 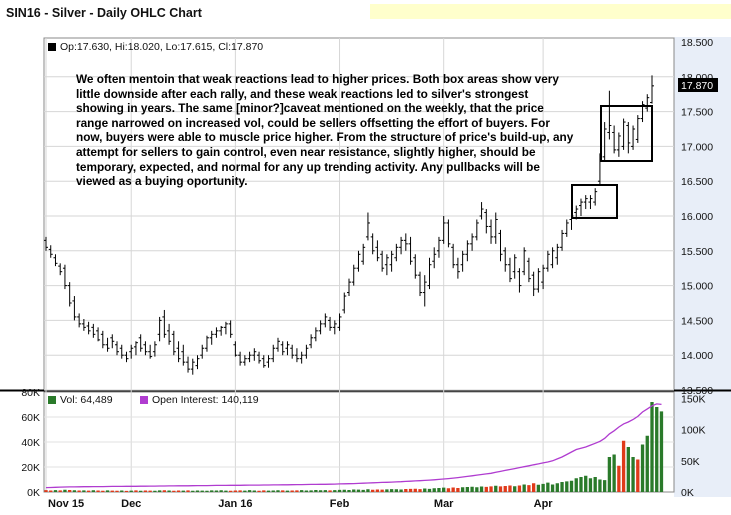 I want to click on price-tick-label: 14.500, so click(x=697, y=321).